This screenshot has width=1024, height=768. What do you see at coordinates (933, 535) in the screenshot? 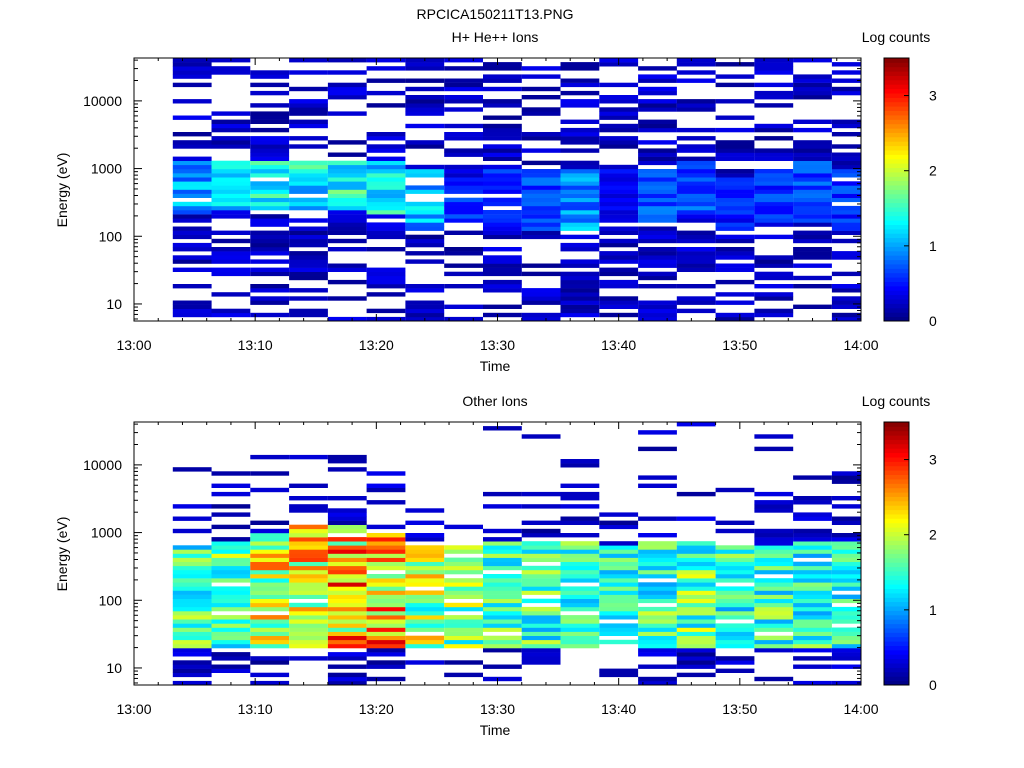
I see `colorbar-tick-label: 2` at bounding box center [933, 535].